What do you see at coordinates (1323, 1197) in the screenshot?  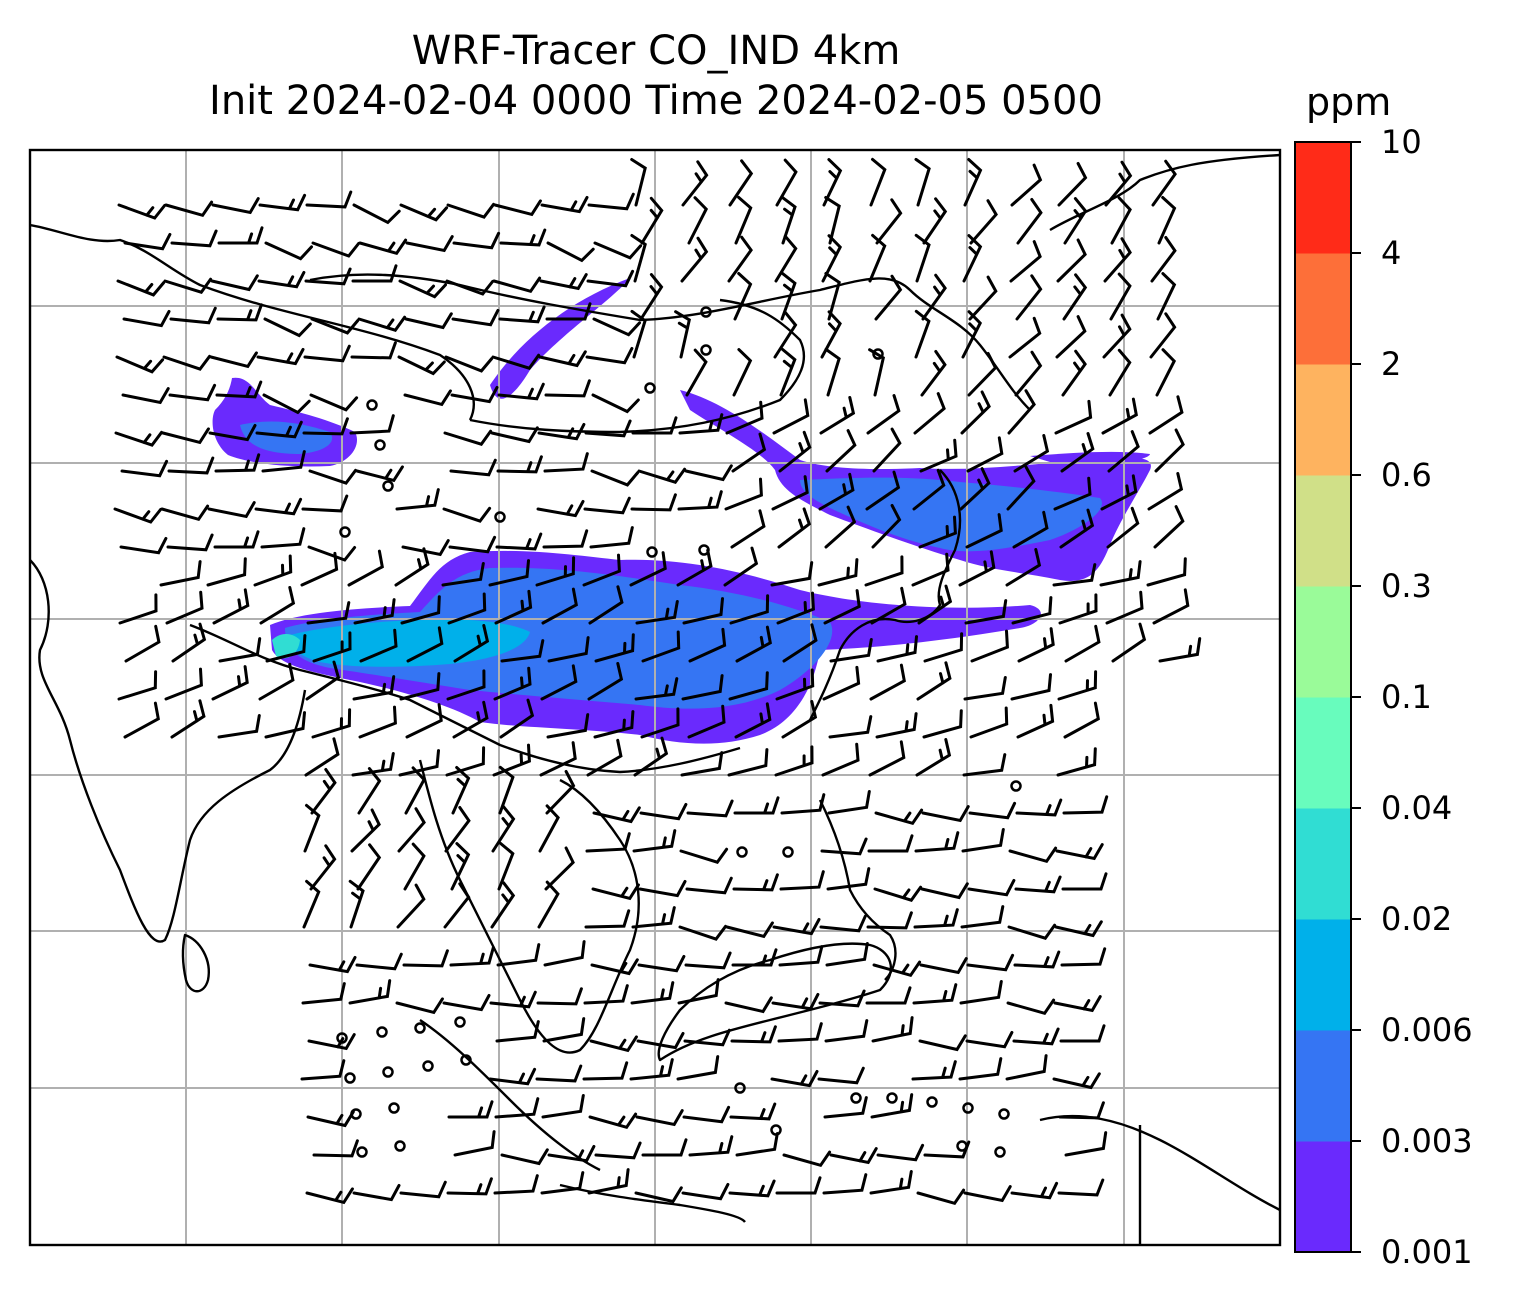 I see `colorbar-segment` at bounding box center [1323, 1197].